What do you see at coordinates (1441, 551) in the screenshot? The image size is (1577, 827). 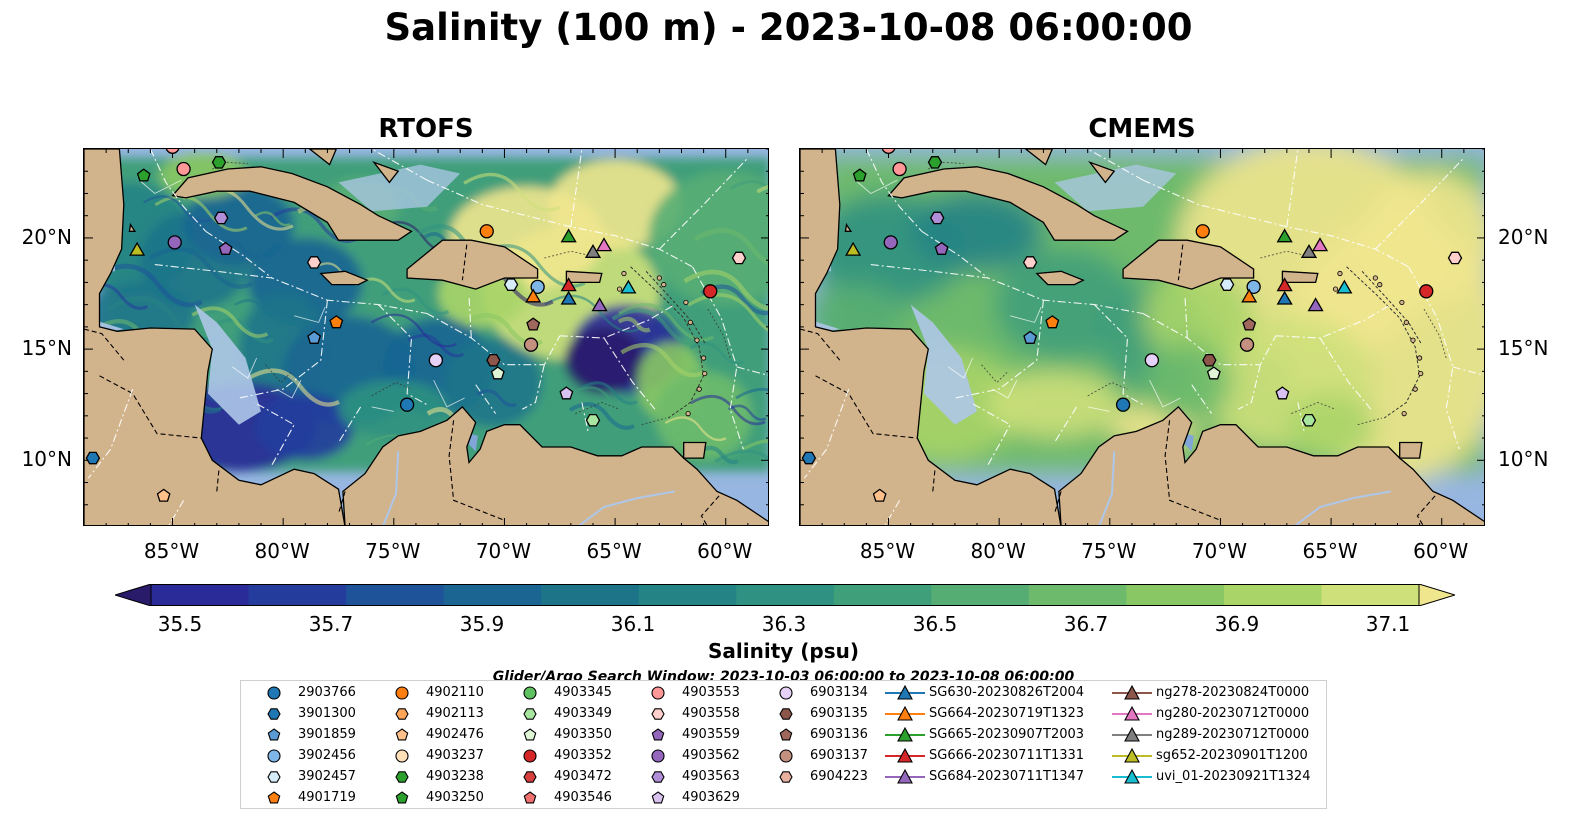 I see `x-tick-label: 60°W` at bounding box center [1441, 551].